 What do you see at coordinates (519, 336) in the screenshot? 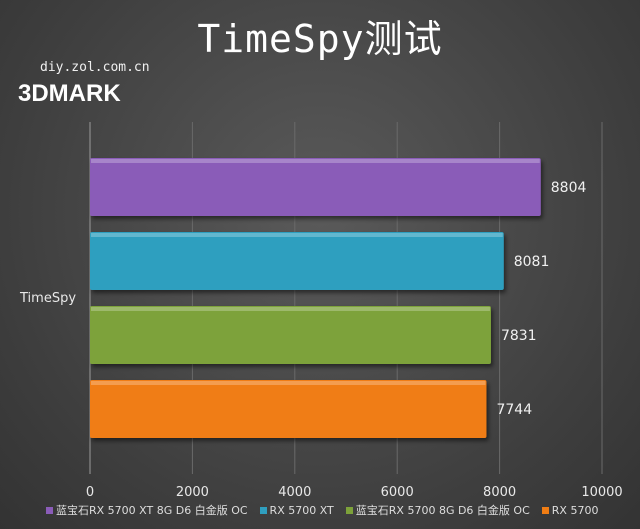
I see `data-label: 7831` at bounding box center [519, 336].